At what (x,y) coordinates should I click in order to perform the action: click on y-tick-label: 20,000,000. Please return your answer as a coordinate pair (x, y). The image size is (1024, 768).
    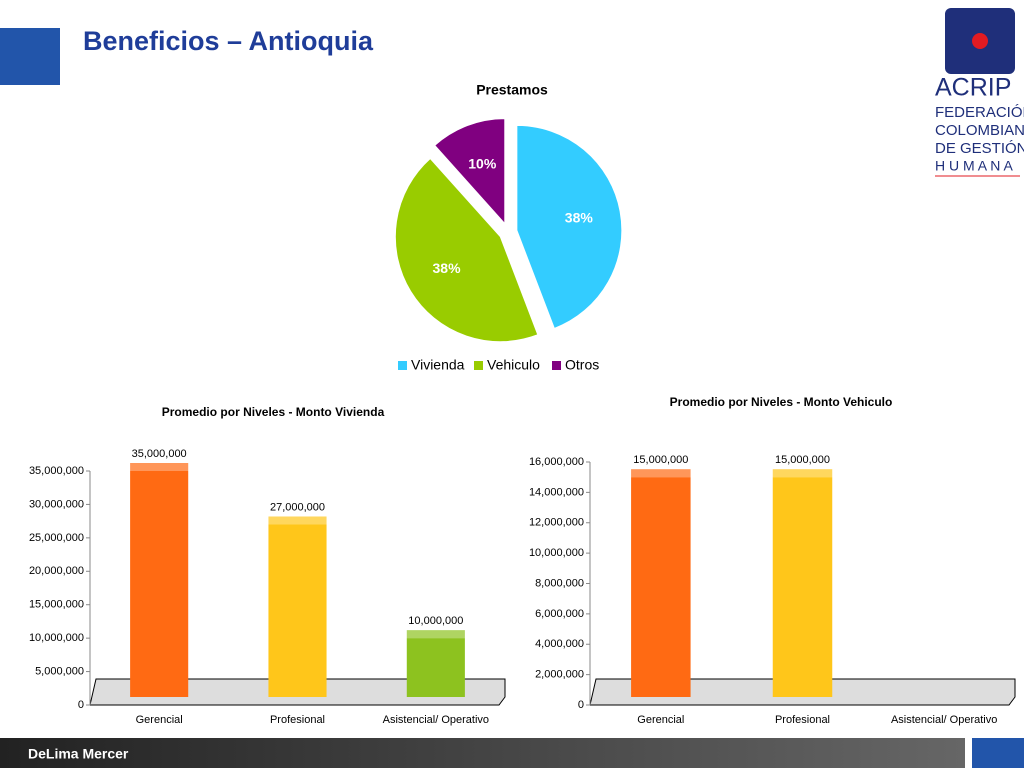
    Looking at the image, I should click on (56, 571).